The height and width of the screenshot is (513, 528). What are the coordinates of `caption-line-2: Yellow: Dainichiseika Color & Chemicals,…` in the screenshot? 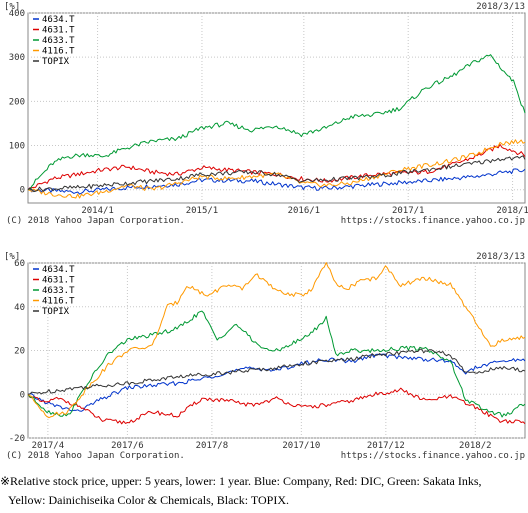 It's located at (148, 500).